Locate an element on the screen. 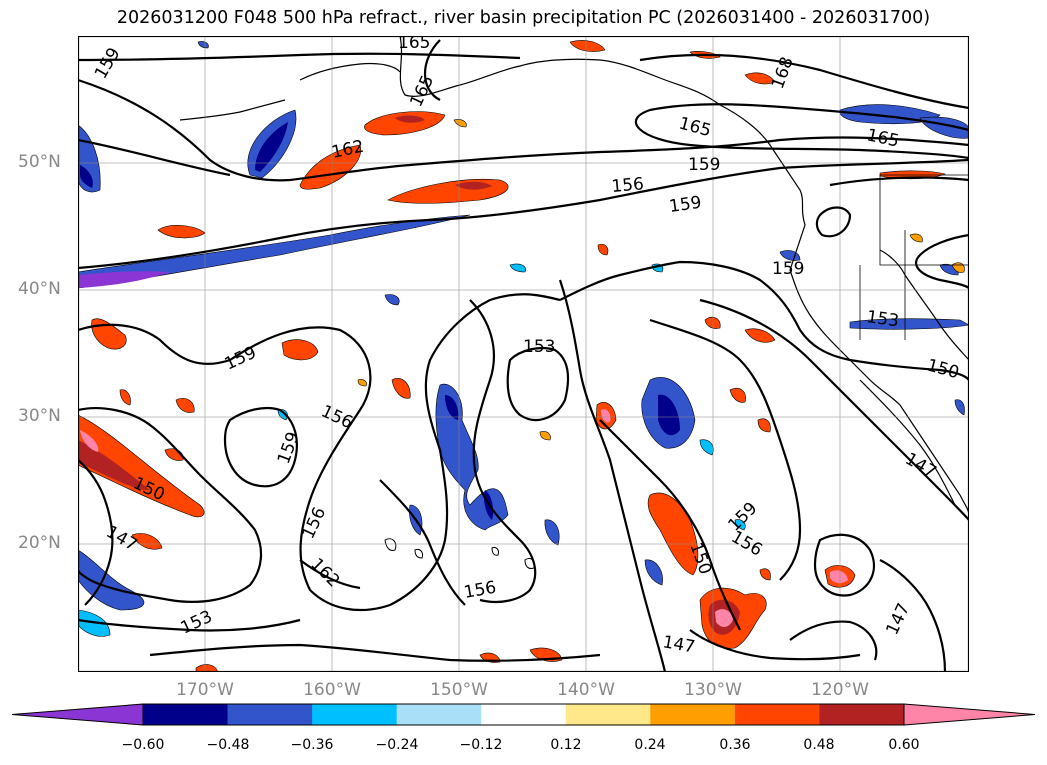 The height and width of the screenshot is (765, 1047). lon-label-150w: 150°W is located at coordinates (459, 690).